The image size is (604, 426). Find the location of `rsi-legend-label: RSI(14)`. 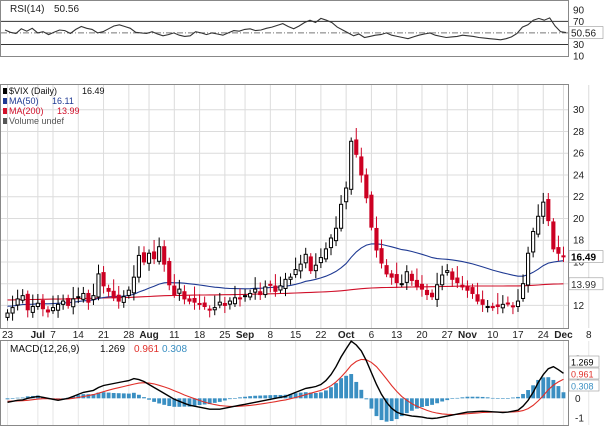

rsi-legend-label: RSI(14) is located at coordinates (27, 9).